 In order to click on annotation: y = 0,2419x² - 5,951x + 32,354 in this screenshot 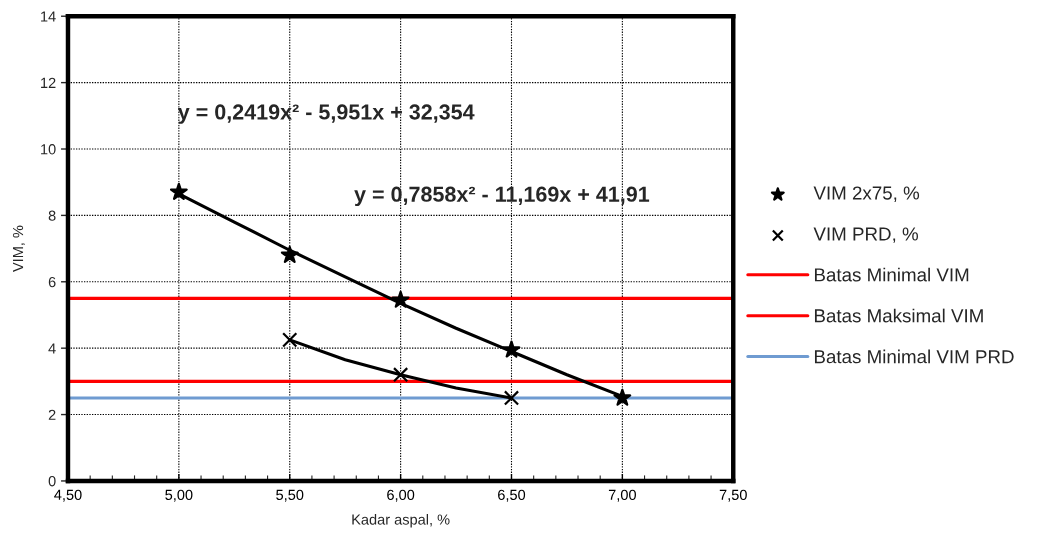, I will do `click(326, 114)`.